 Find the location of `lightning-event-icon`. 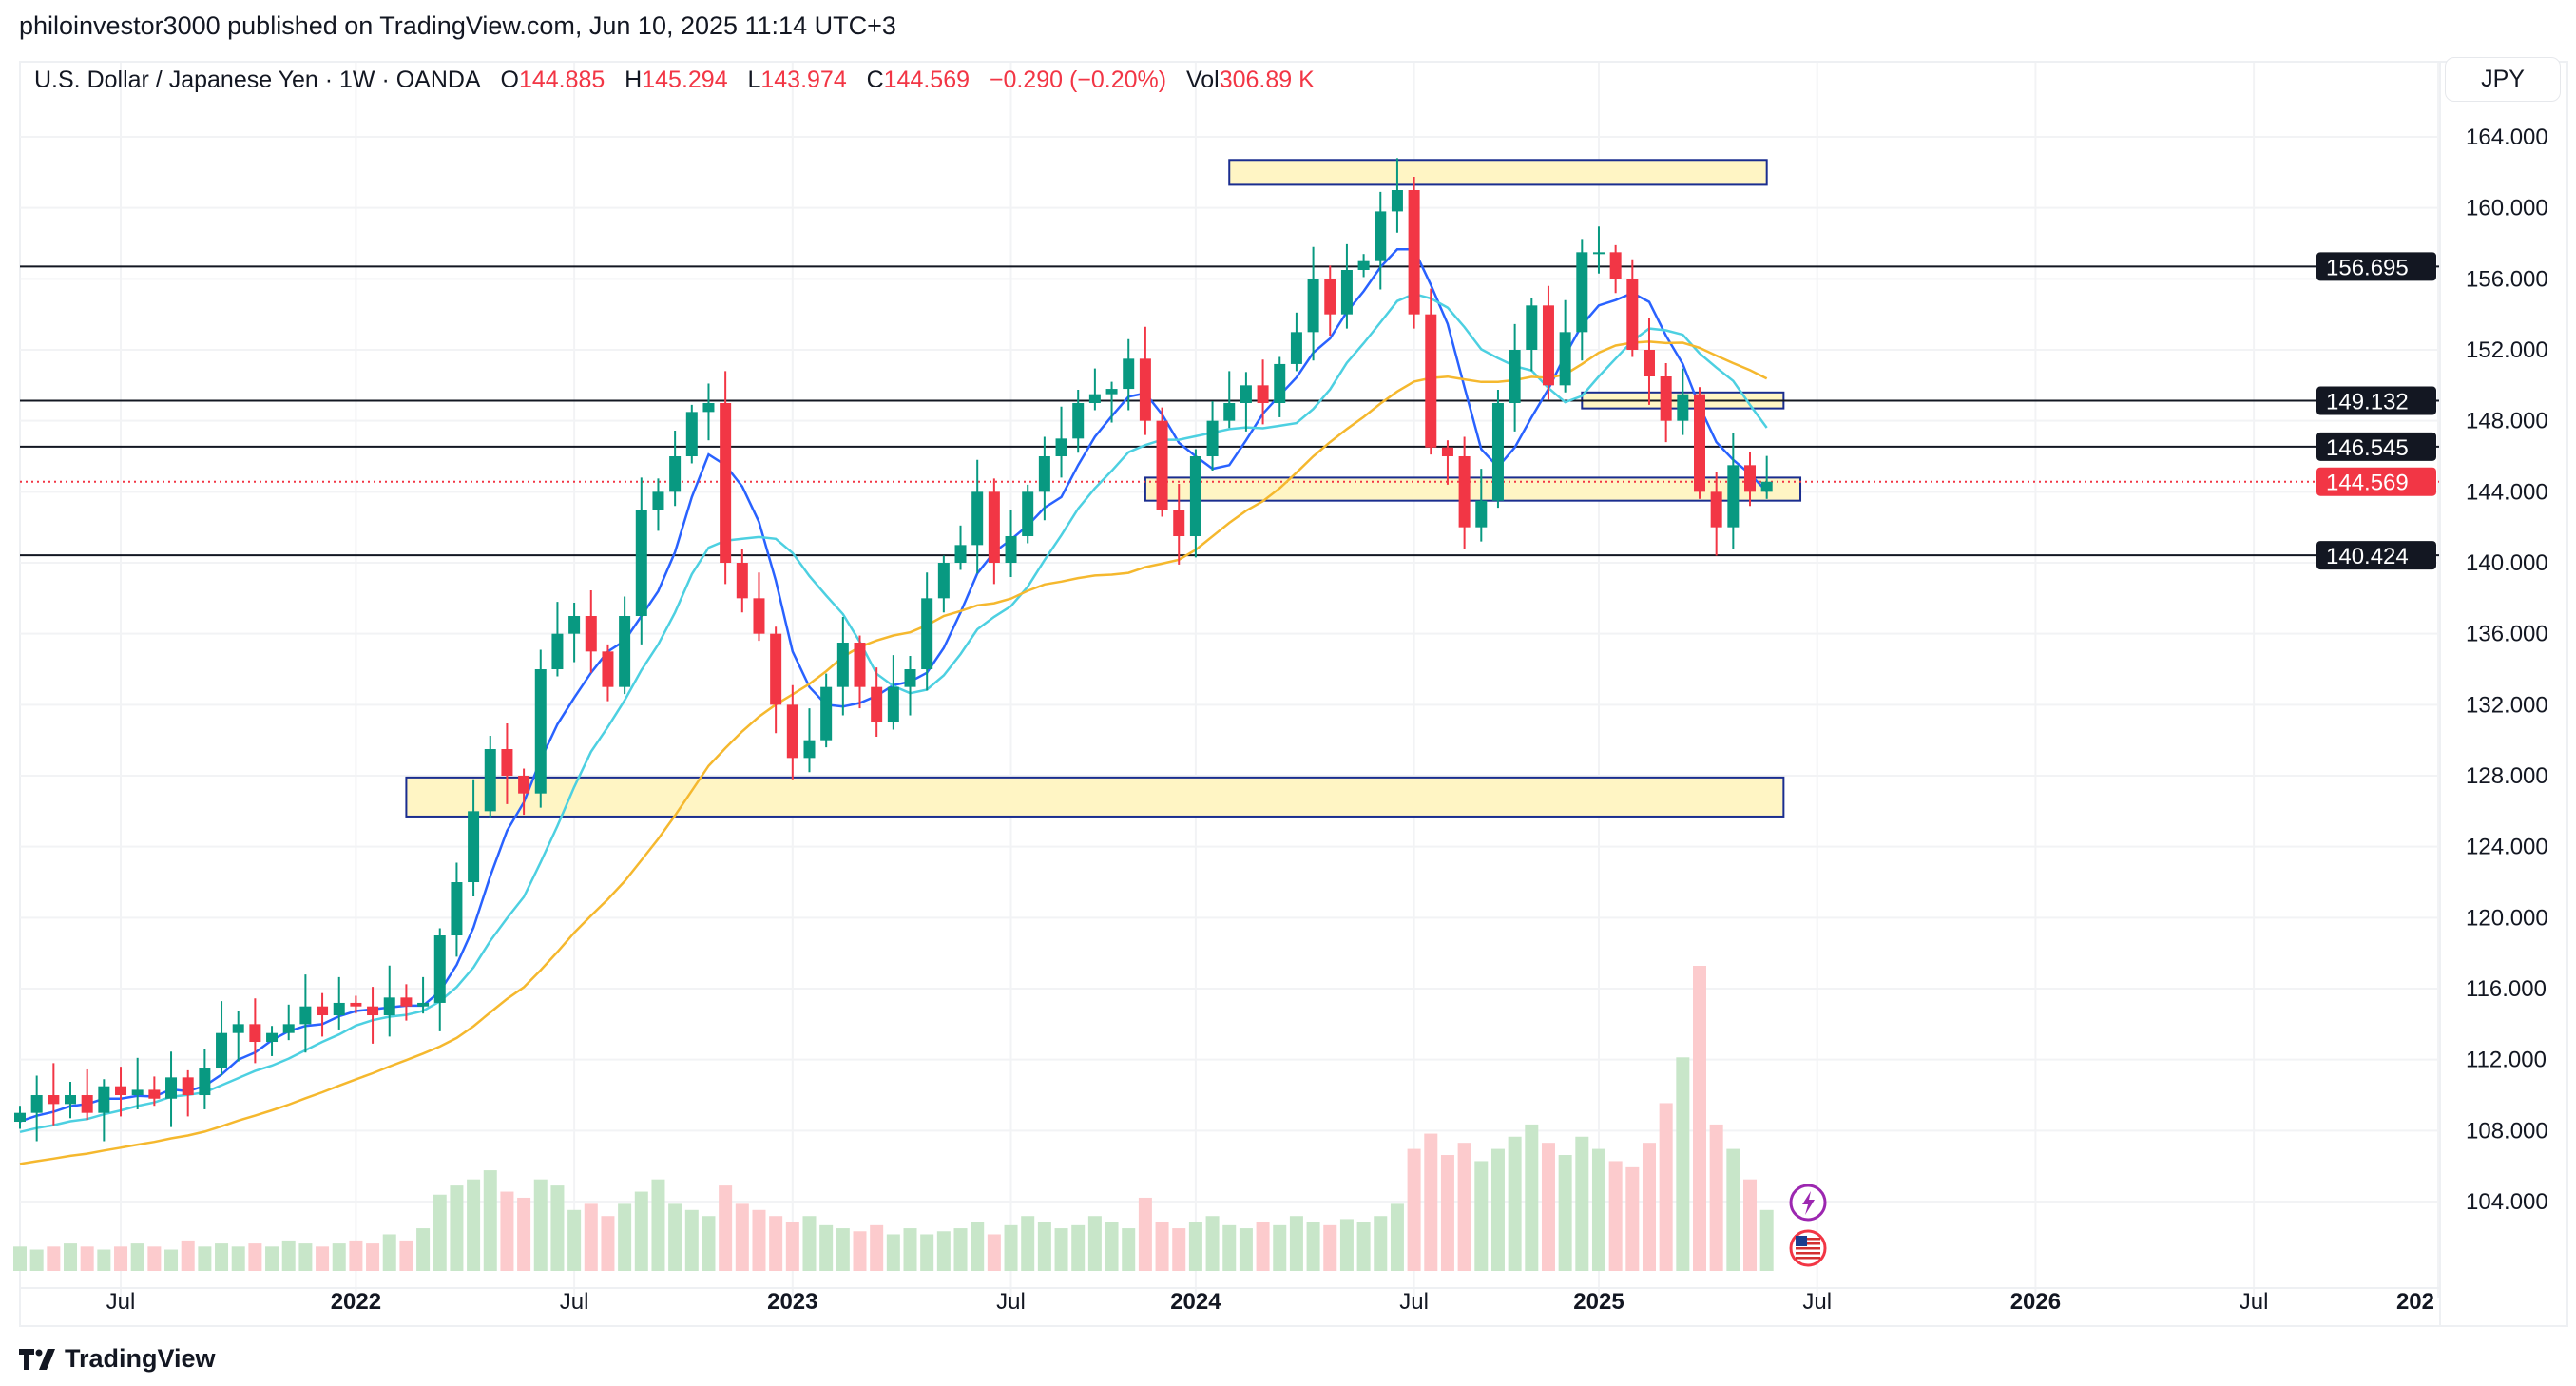

lightning-event-icon is located at coordinates (1808, 1203).